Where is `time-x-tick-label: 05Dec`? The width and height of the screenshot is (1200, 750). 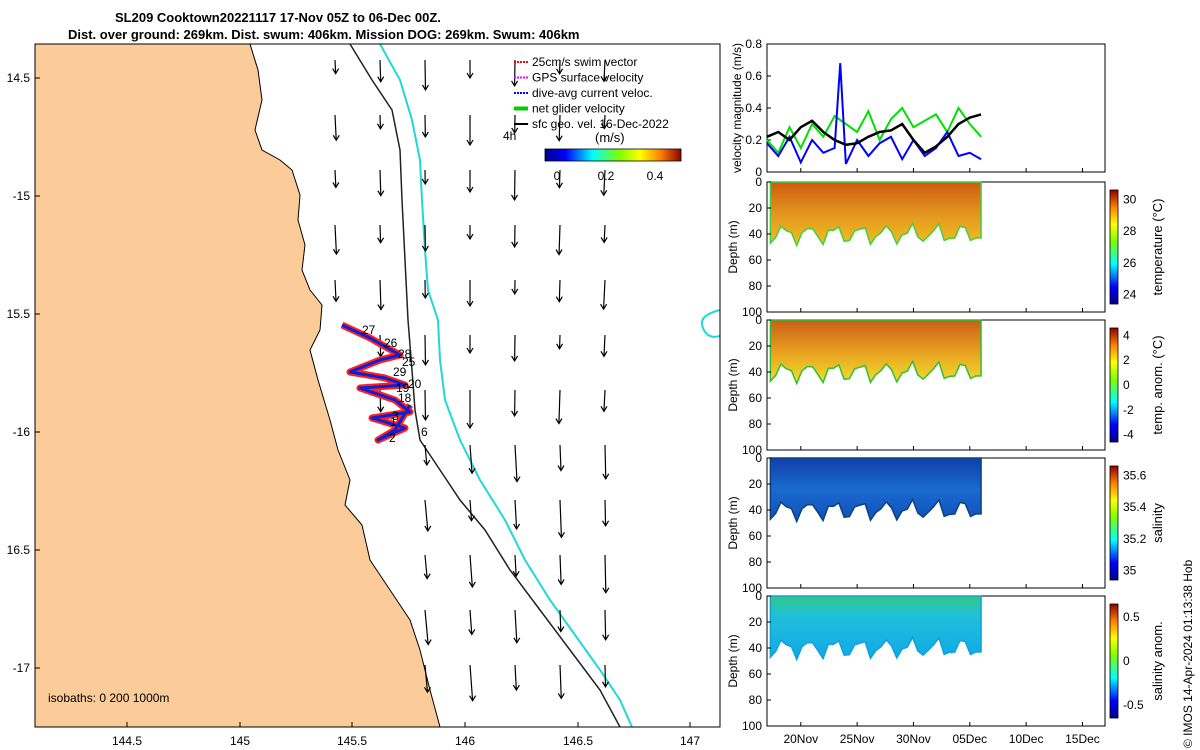 time-x-tick-label: 05Dec is located at coordinates (969, 739).